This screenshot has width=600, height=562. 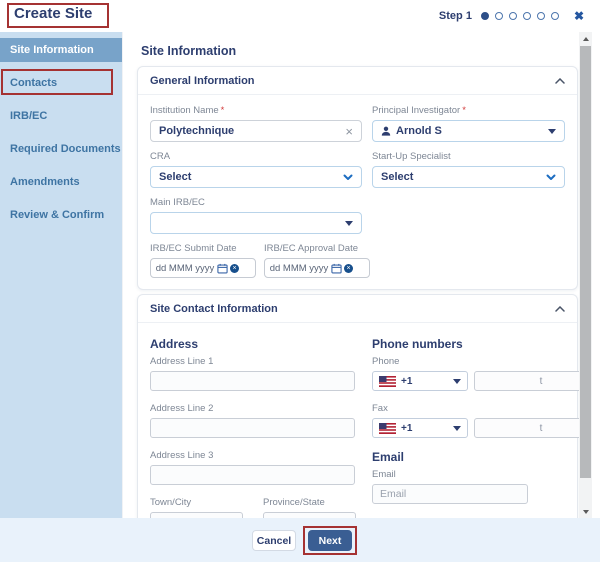 I want to click on scroll-down-button, so click(x=585, y=511).